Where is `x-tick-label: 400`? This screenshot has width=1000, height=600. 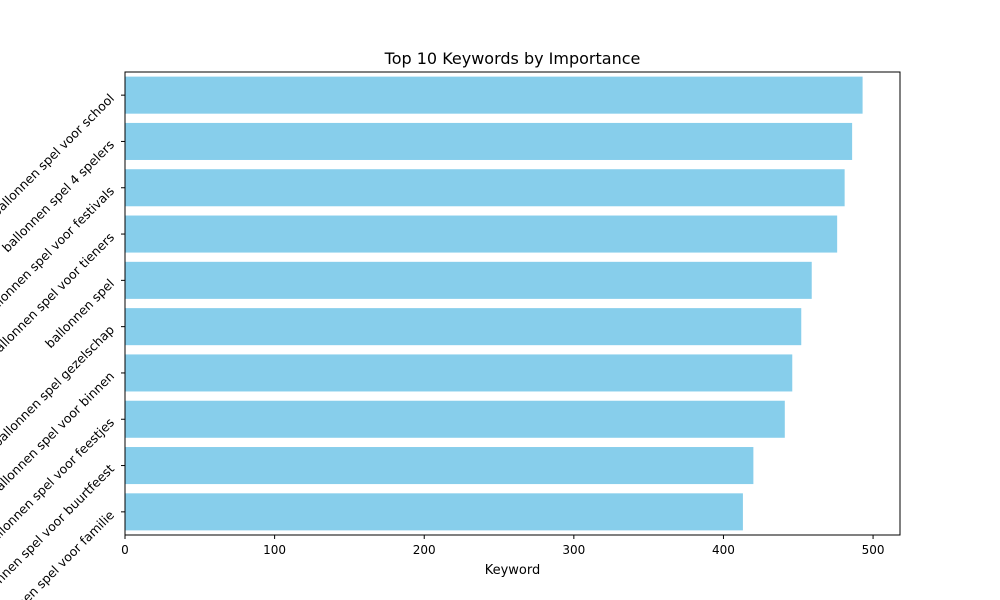 x-tick-label: 400 is located at coordinates (723, 550).